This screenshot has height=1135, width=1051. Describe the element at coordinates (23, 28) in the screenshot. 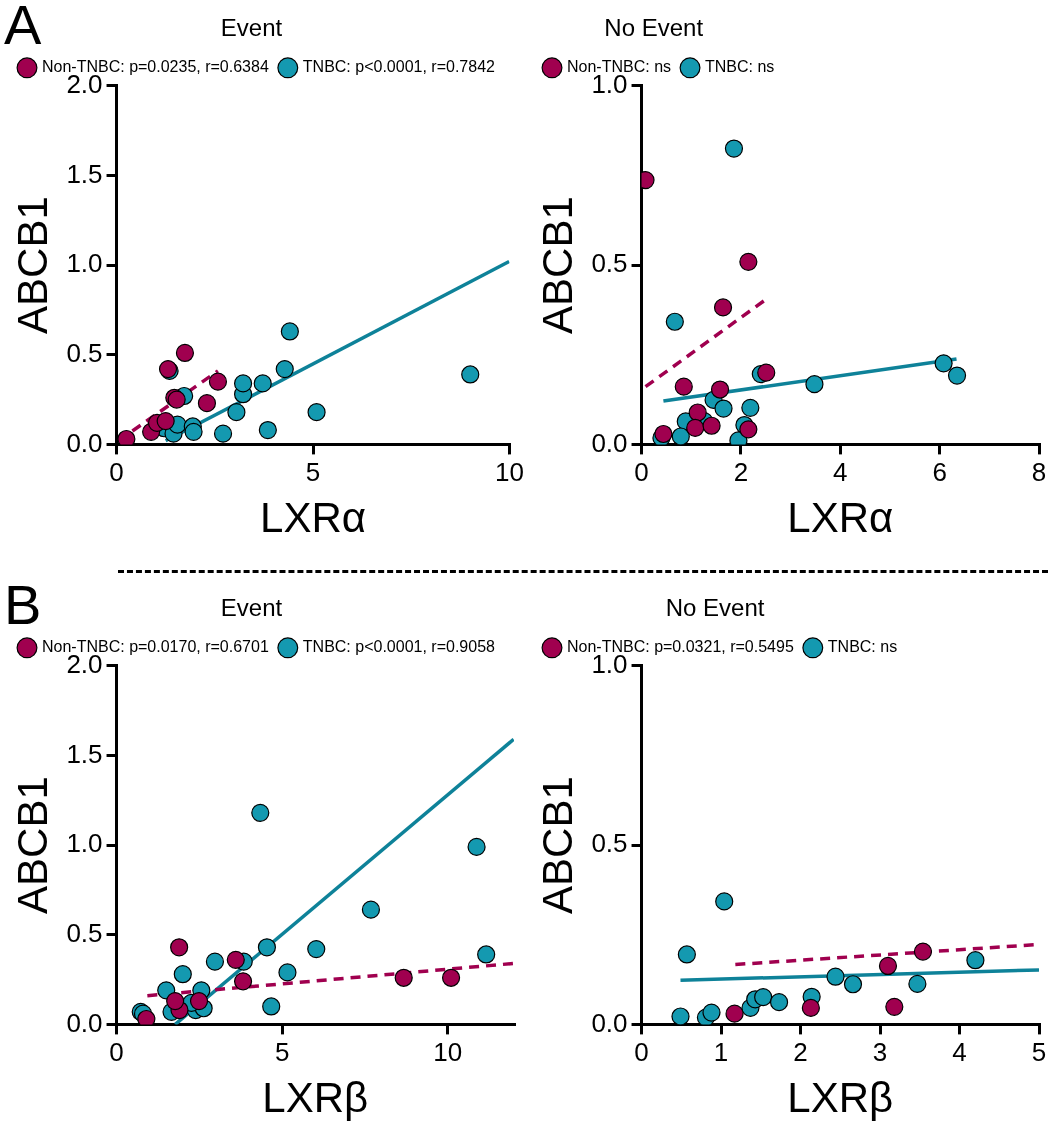

I see `text: A` at that location.